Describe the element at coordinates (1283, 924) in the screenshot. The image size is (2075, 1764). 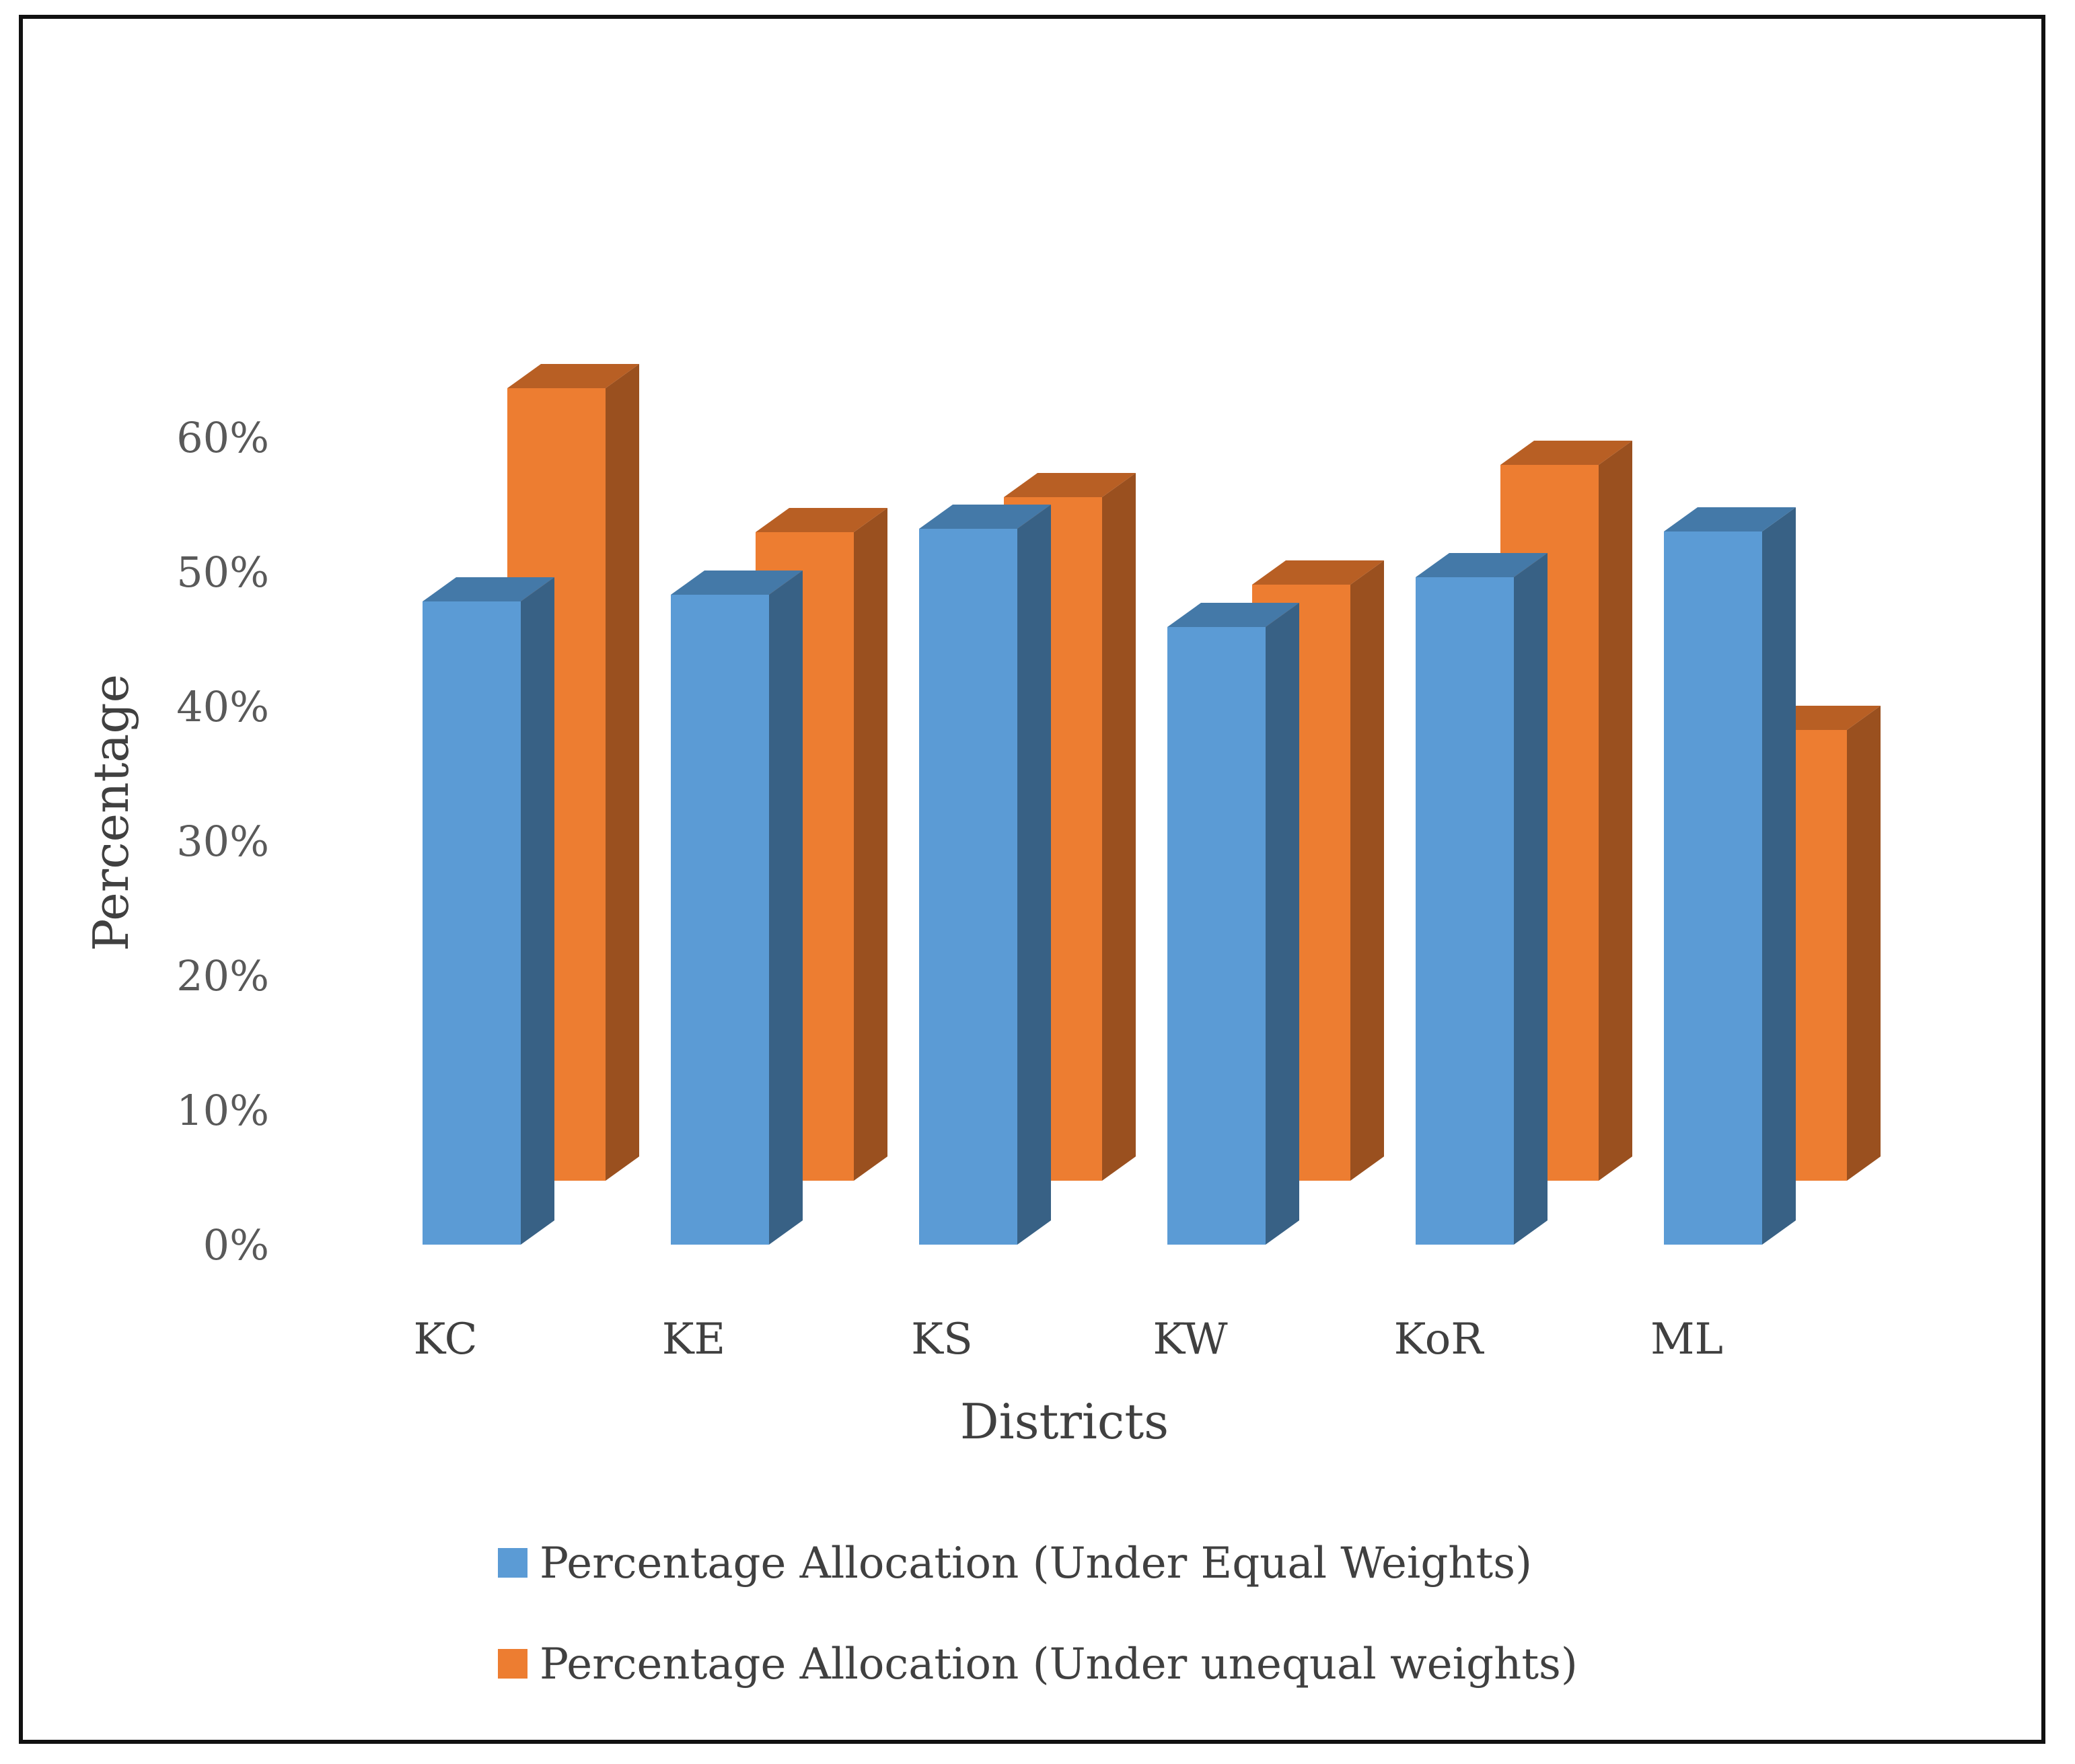
I see `bar-equal-weights-kw-side` at that location.